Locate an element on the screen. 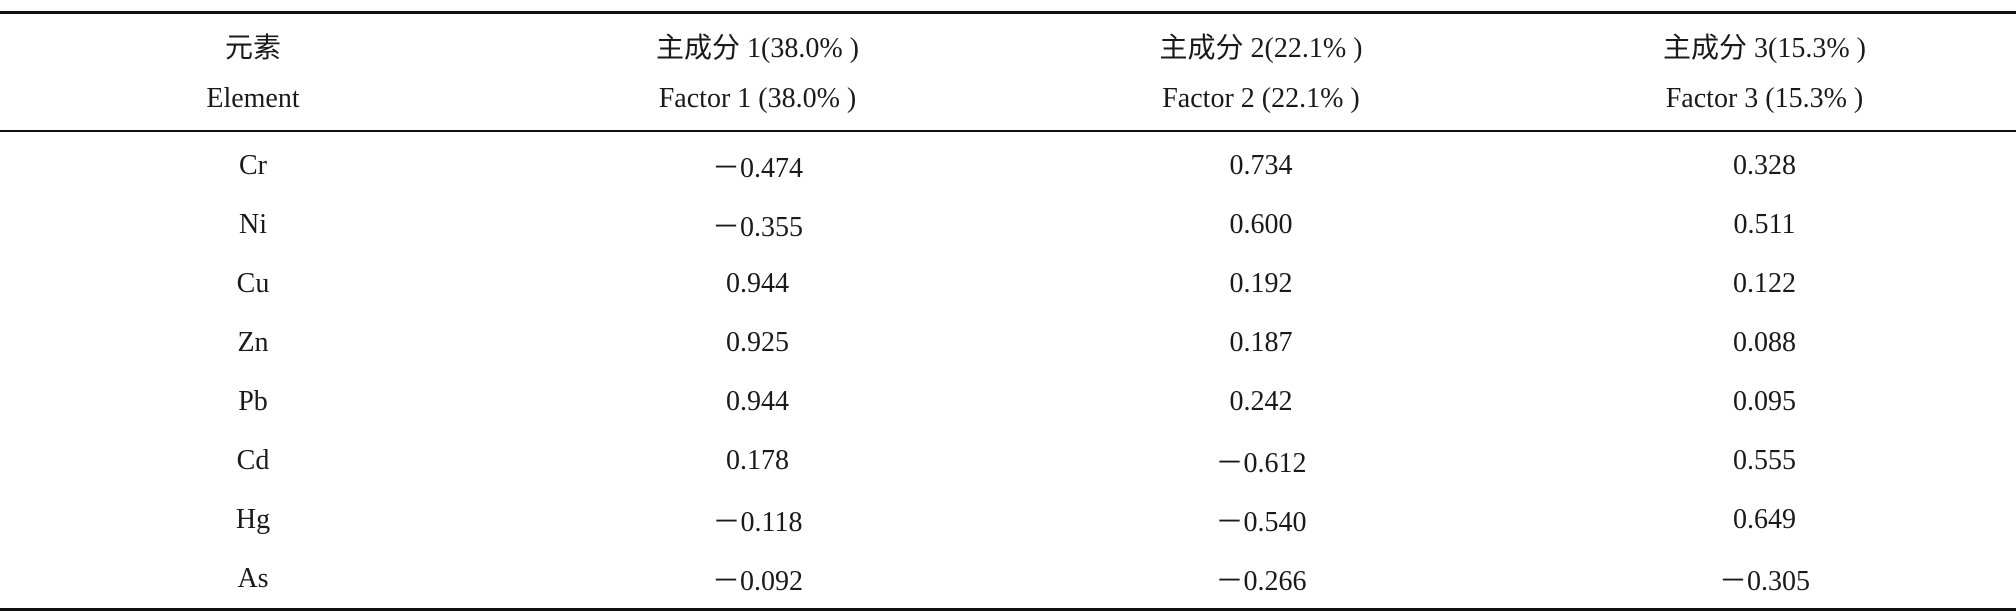  element-cell: Cr is located at coordinates (253, 165).